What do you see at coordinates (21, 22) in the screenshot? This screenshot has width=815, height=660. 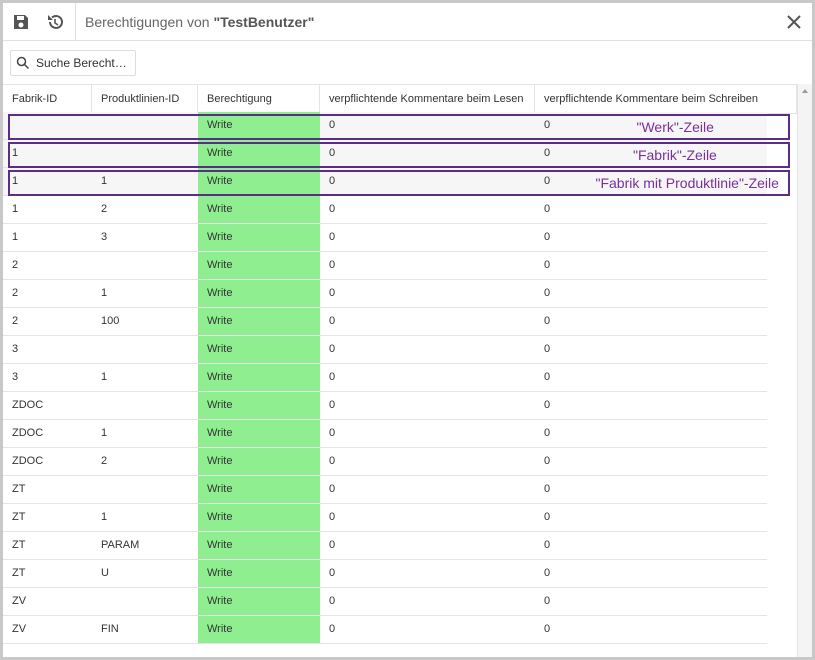 I see `save-icon` at bounding box center [21, 22].